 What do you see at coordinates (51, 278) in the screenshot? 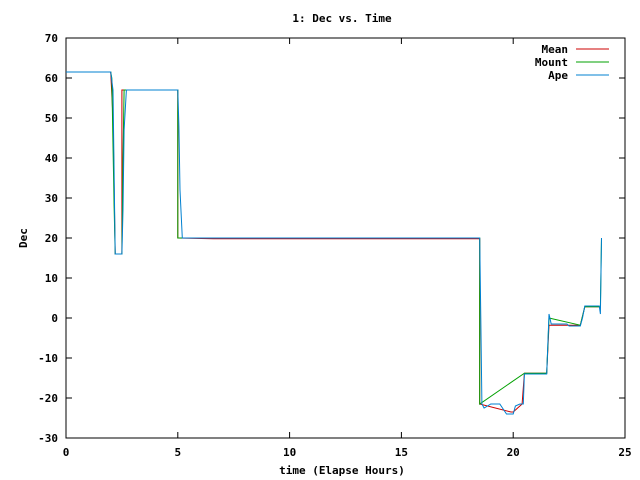
I see `y-tick-label: 10` at bounding box center [51, 278].